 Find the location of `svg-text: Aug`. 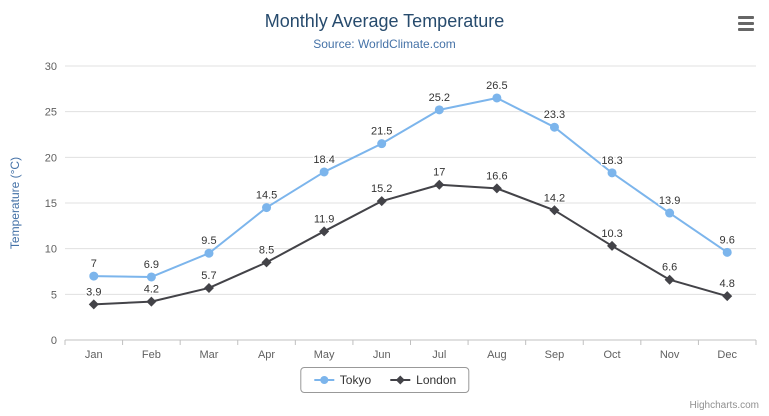

svg-text: Aug is located at coordinates (497, 355).